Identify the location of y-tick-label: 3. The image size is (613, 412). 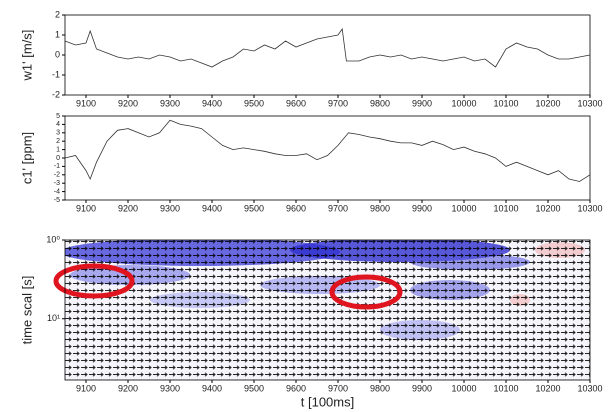
(58, 133).